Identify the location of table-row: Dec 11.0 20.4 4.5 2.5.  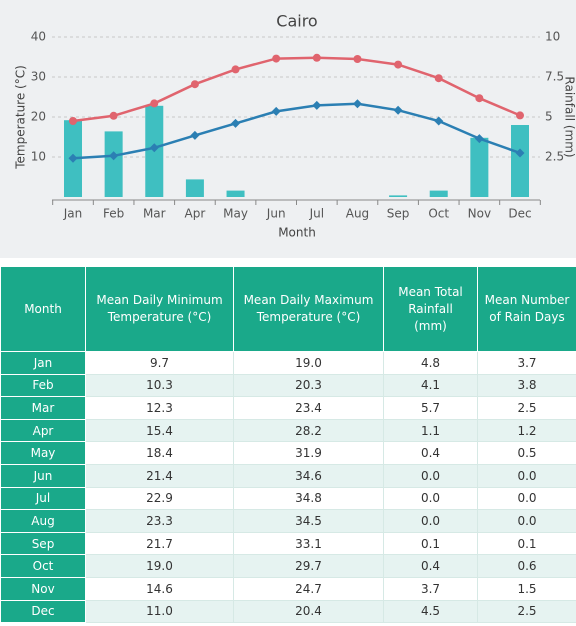
(288, 611).